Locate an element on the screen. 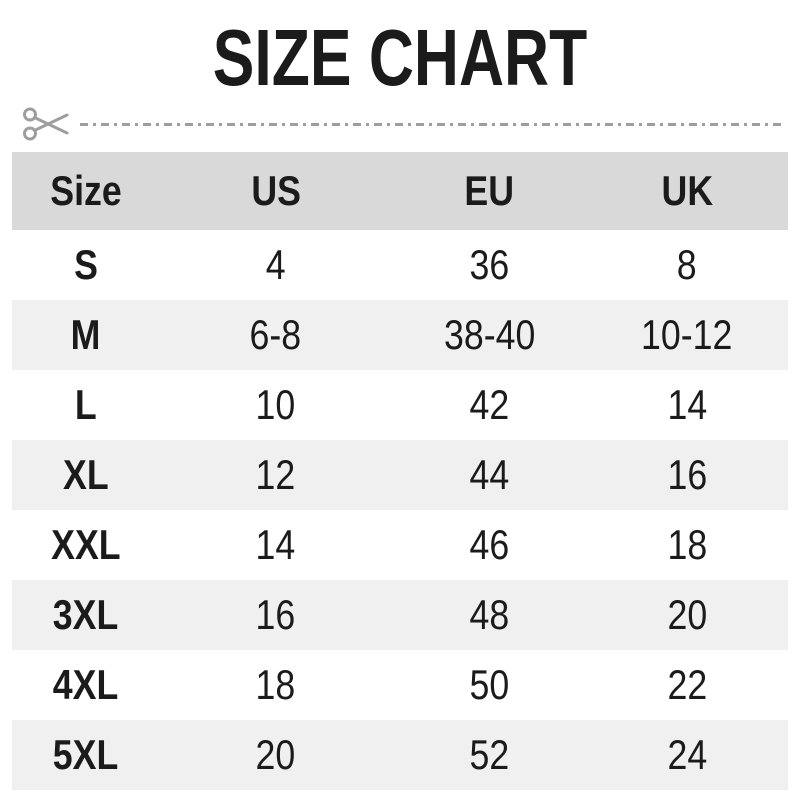  size-cell: XXL is located at coordinates (85, 545).